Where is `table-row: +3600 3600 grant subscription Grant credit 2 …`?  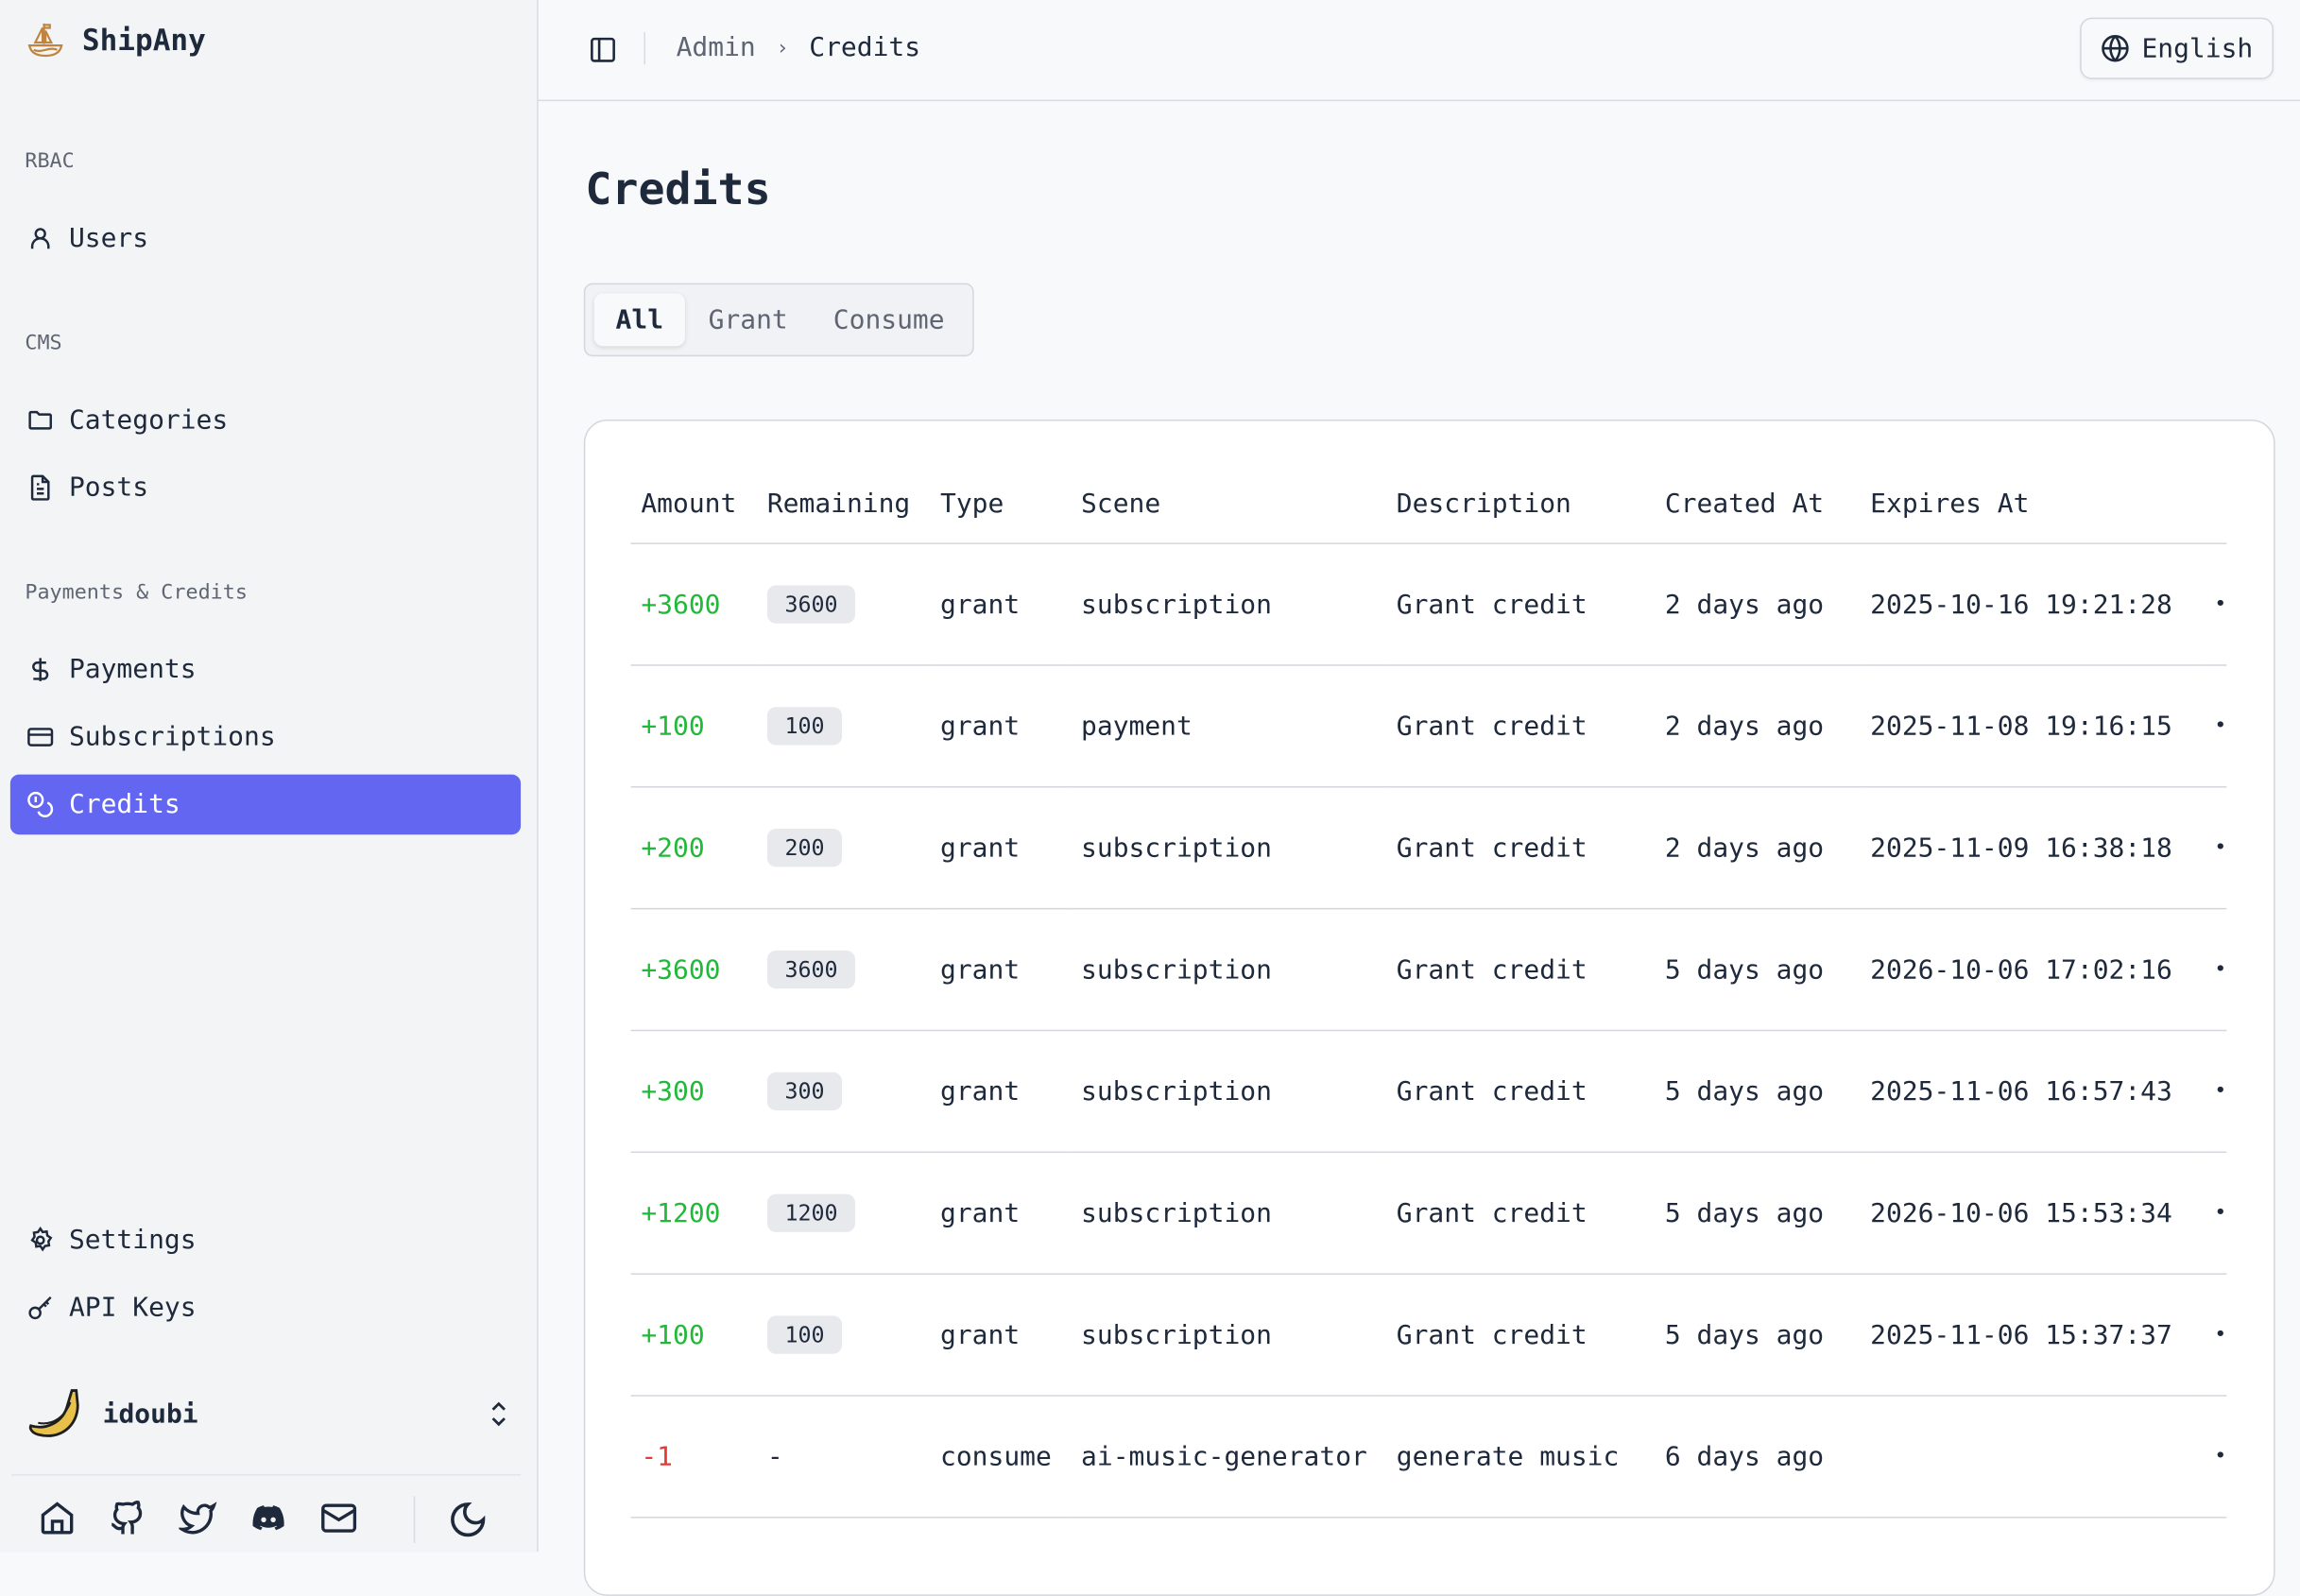
table-row: +3600 3600 grant subscription Grant credit 2 … is located at coordinates (1428, 604).